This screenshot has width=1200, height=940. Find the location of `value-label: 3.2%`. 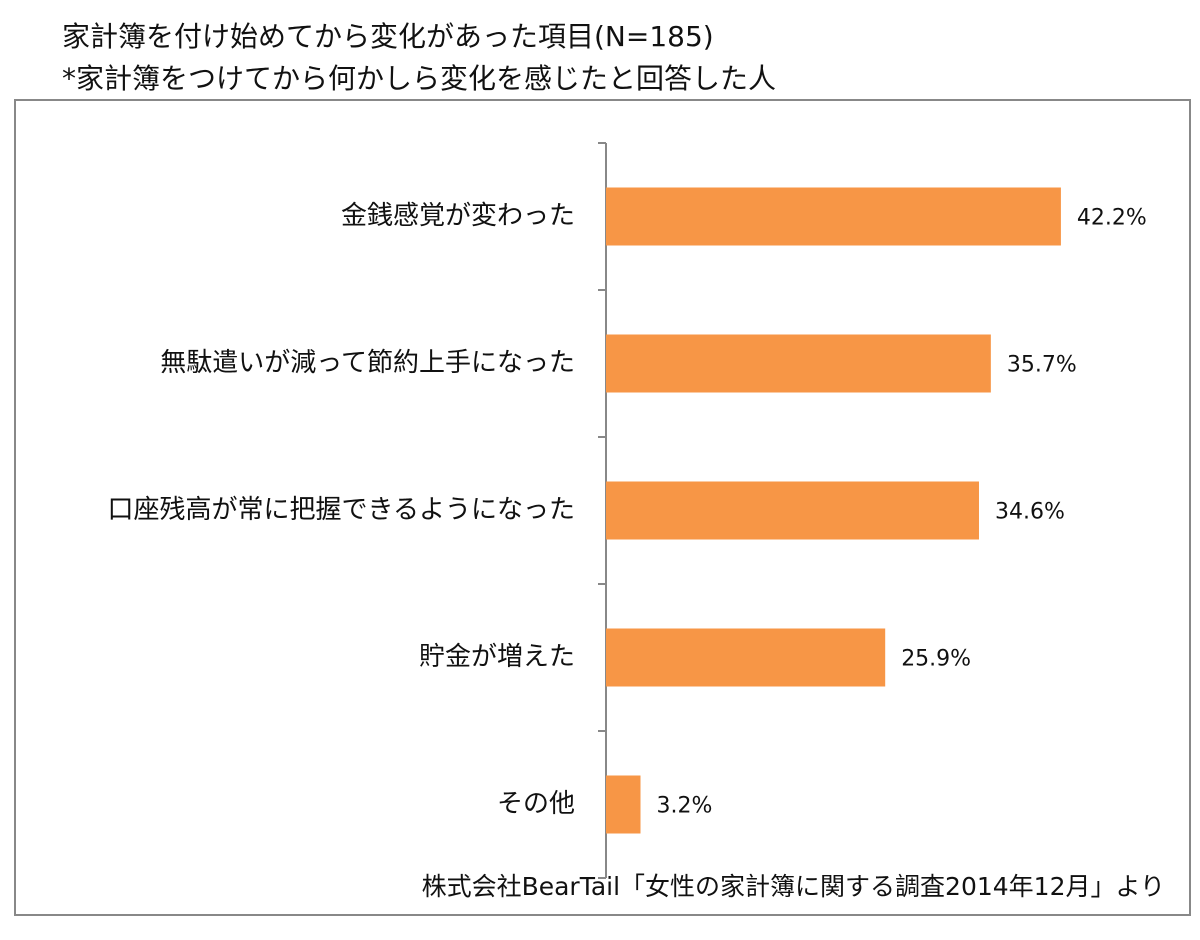

value-label: 3.2% is located at coordinates (684, 806).